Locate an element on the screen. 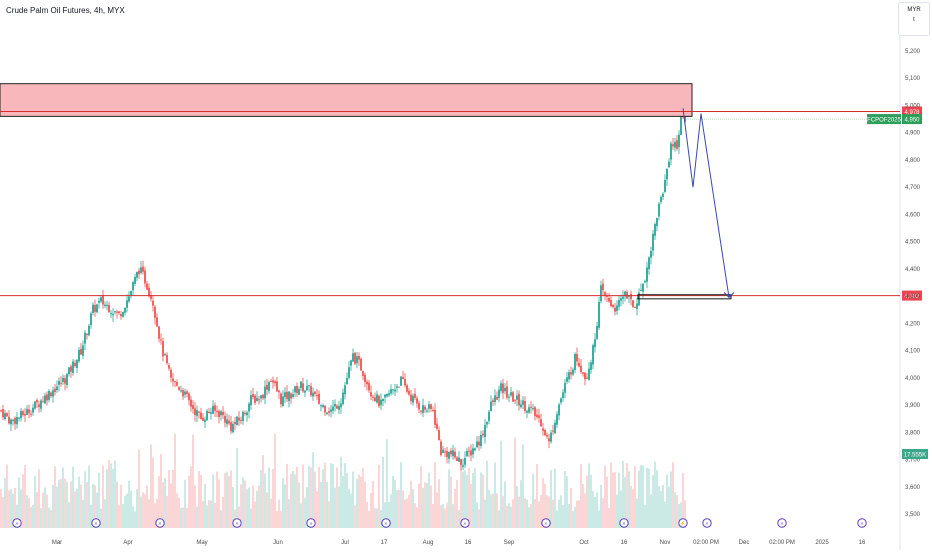  x-tick-label: Oct is located at coordinates (584, 543).